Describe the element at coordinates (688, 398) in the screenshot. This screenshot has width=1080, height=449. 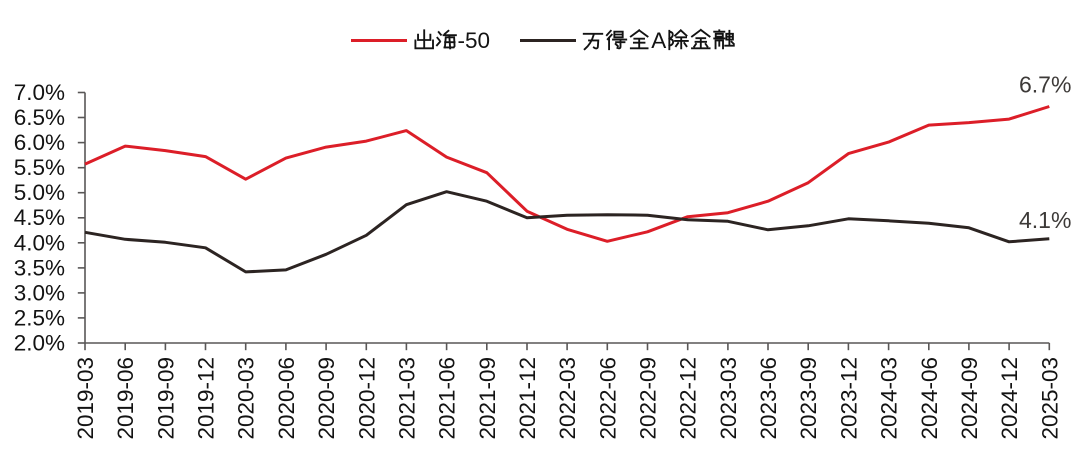
I see `svg-text: 2022-12` at that location.